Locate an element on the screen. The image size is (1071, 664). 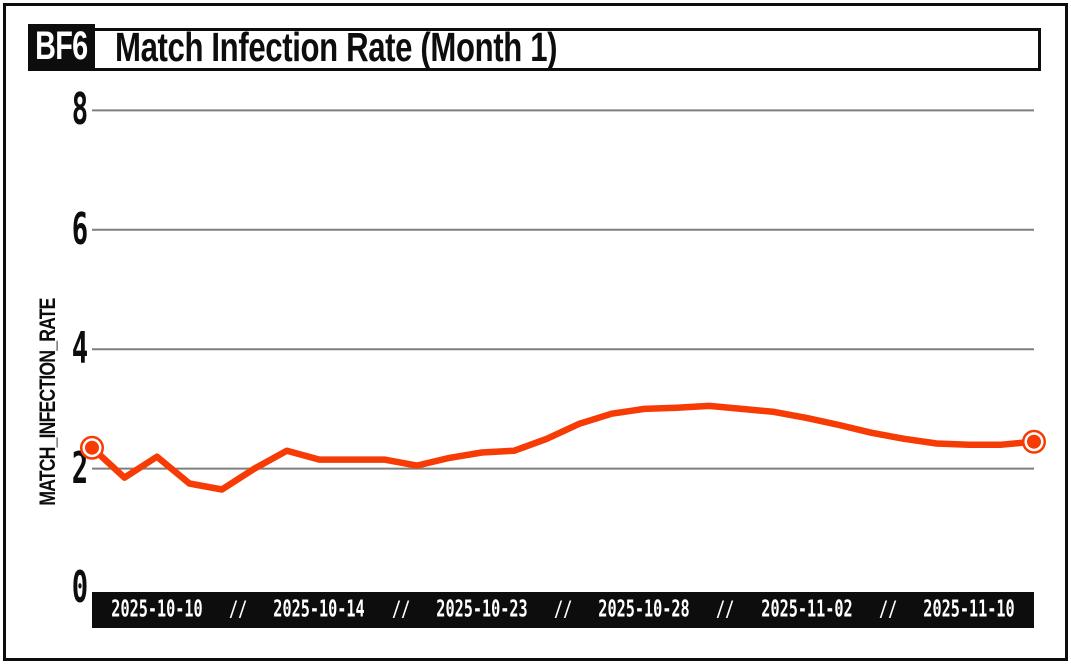
x-tick-label: 2025-11-02 is located at coordinates (806, 609).